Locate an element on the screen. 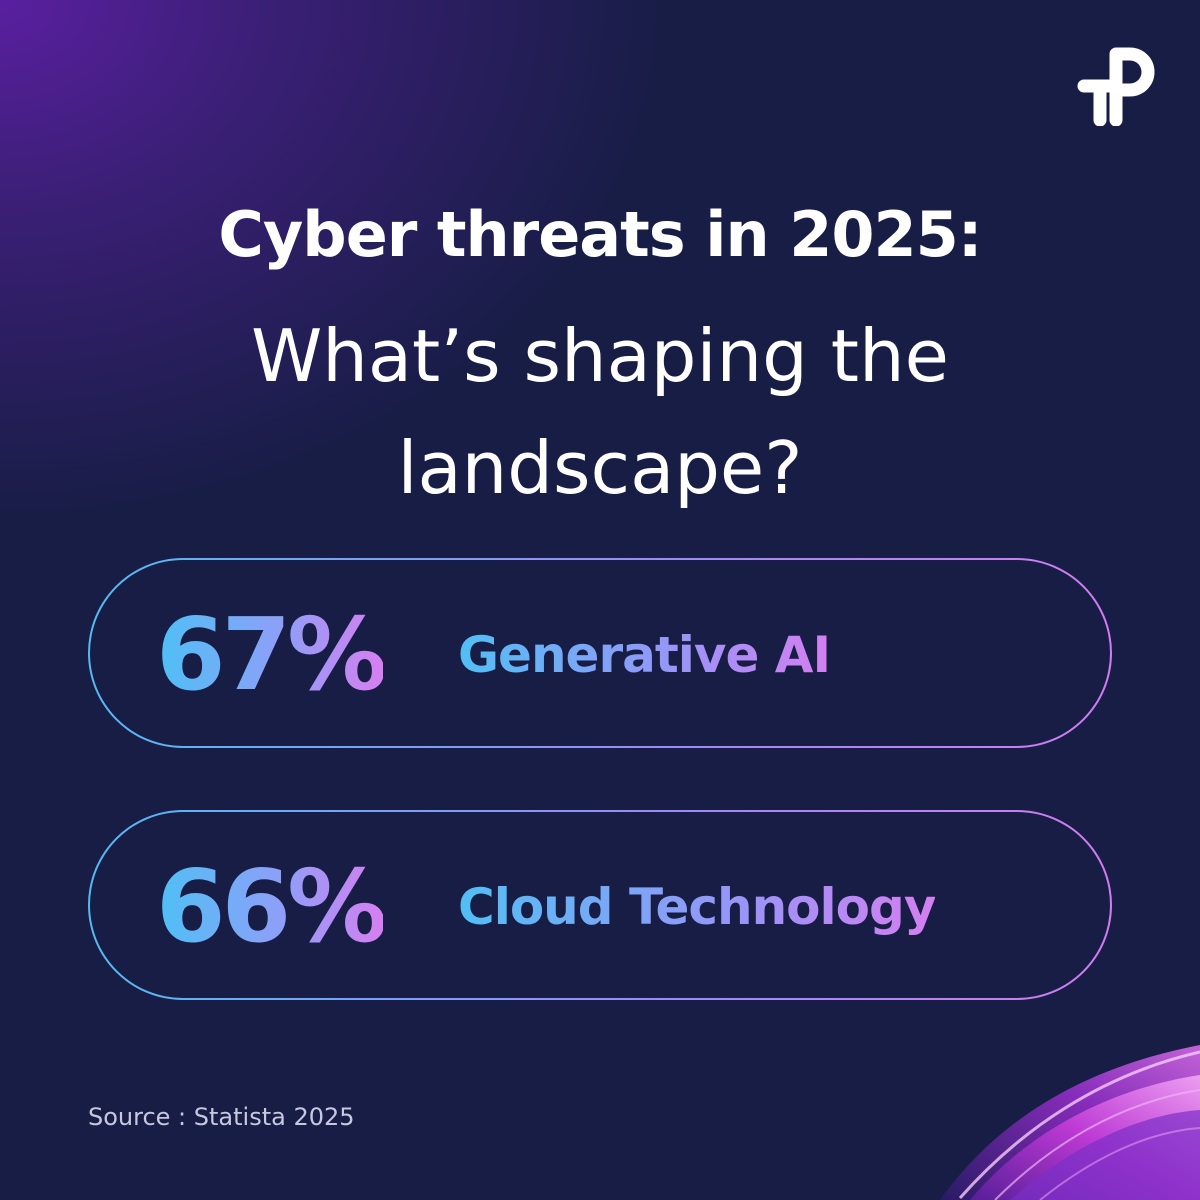  stat-value: 66% is located at coordinates (271, 907).